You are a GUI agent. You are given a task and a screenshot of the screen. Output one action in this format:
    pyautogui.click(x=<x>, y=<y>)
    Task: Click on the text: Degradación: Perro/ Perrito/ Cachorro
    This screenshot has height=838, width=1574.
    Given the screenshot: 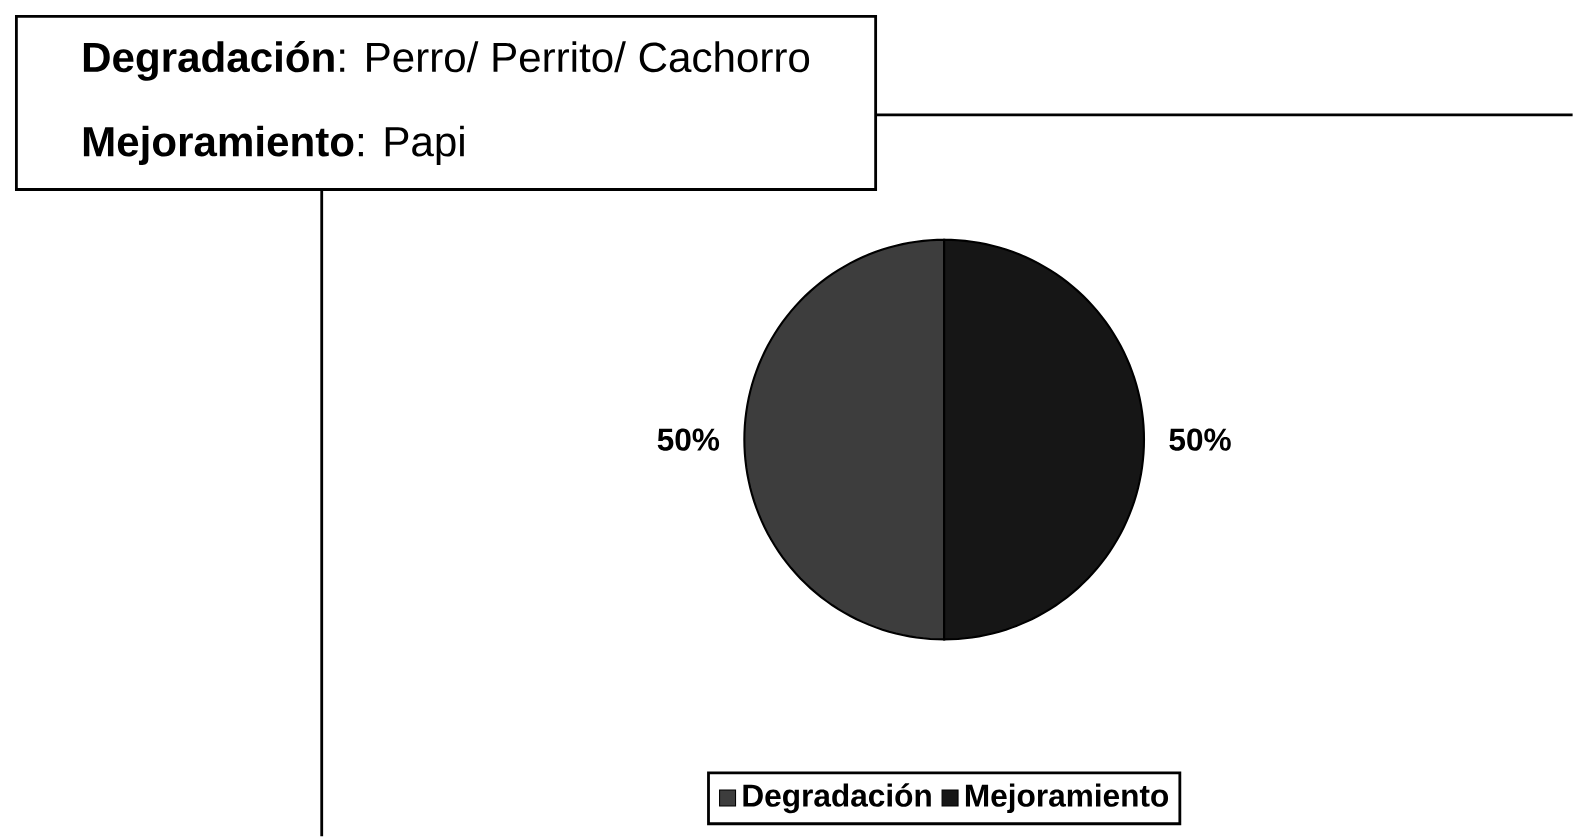 What is the action you would take?
    pyautogui.click(x=446, y=61)
    